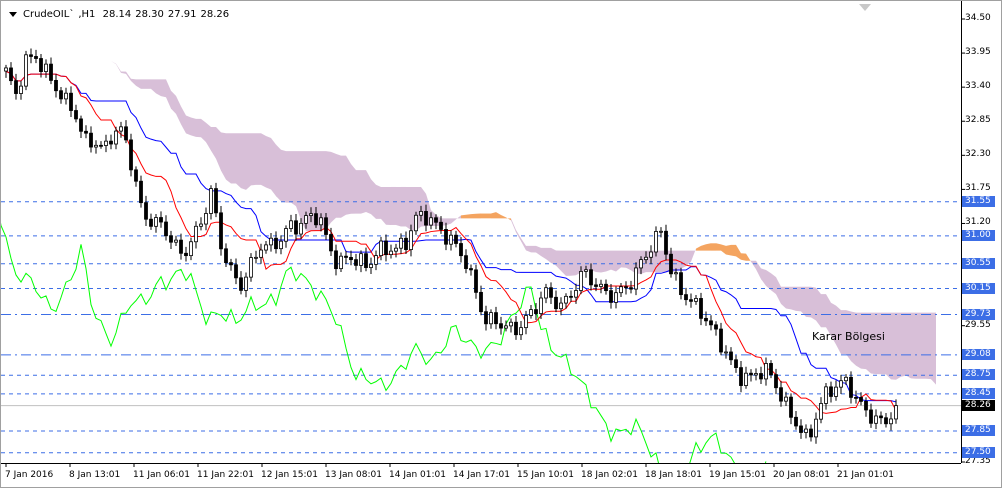 This screenshot has width=1002, height=488. What do you see at coordinates (865, 7) in the screenshot?
I see `chart-shift-marker-icon` at bounding box center [865, 7].